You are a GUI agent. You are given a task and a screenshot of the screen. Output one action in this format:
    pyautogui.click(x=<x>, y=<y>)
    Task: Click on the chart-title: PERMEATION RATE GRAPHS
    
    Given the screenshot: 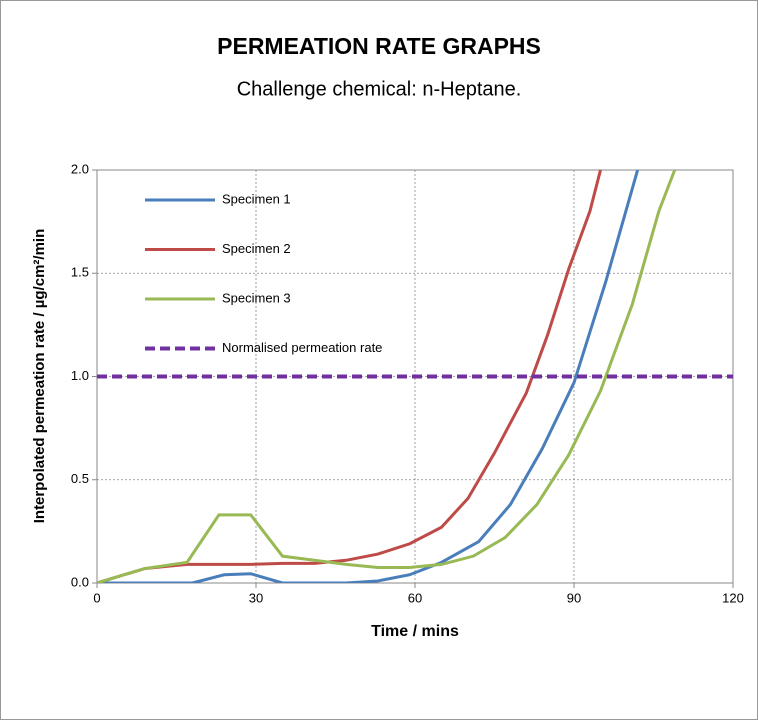 What is the action you would take?
    pyautogui.click(x=379, y=46)
    